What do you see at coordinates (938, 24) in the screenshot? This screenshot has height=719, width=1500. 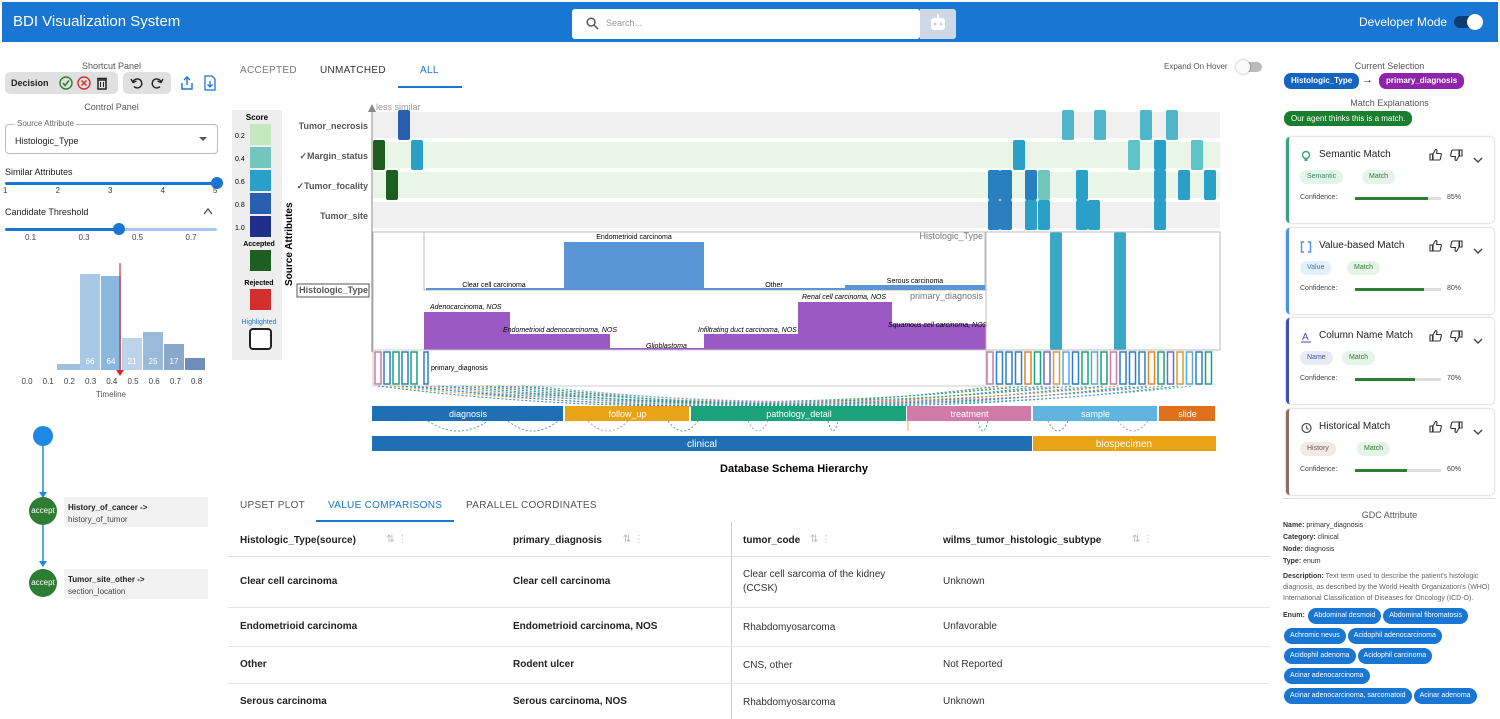 I see `agent-button` at bounding box center [938, 24].